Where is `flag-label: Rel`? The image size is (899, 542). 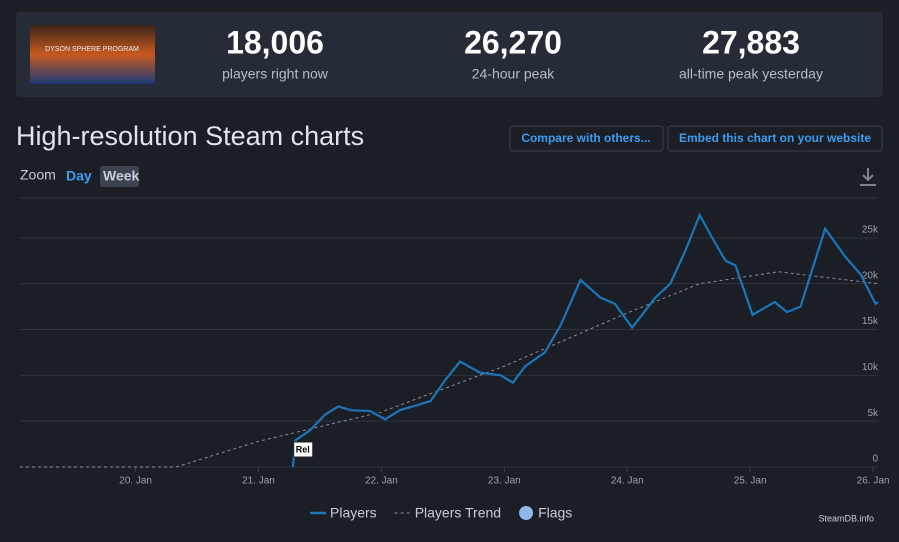 flag-label: Rel is located at coordinates (303, 449).